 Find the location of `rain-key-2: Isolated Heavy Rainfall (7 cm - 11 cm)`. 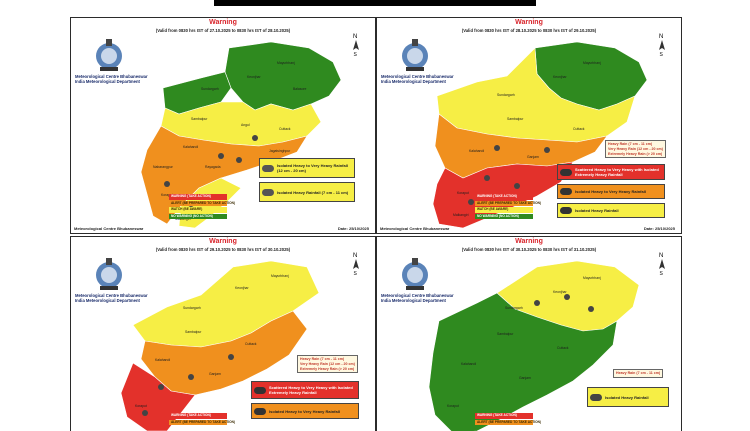

rain-key-2: Isolated Heavy Rainfall (7 cm - 11 cm) is located at coordinates (307, 192).